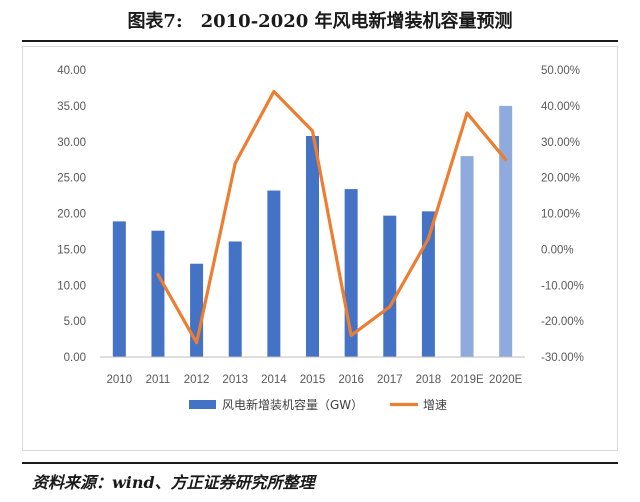 The height and width of the screenshot is (502, 640). What do you see at coordinates (557, 250) in the screenshot?
I see `right-tick-label: 0.00%` at bounding box center [557, 250].